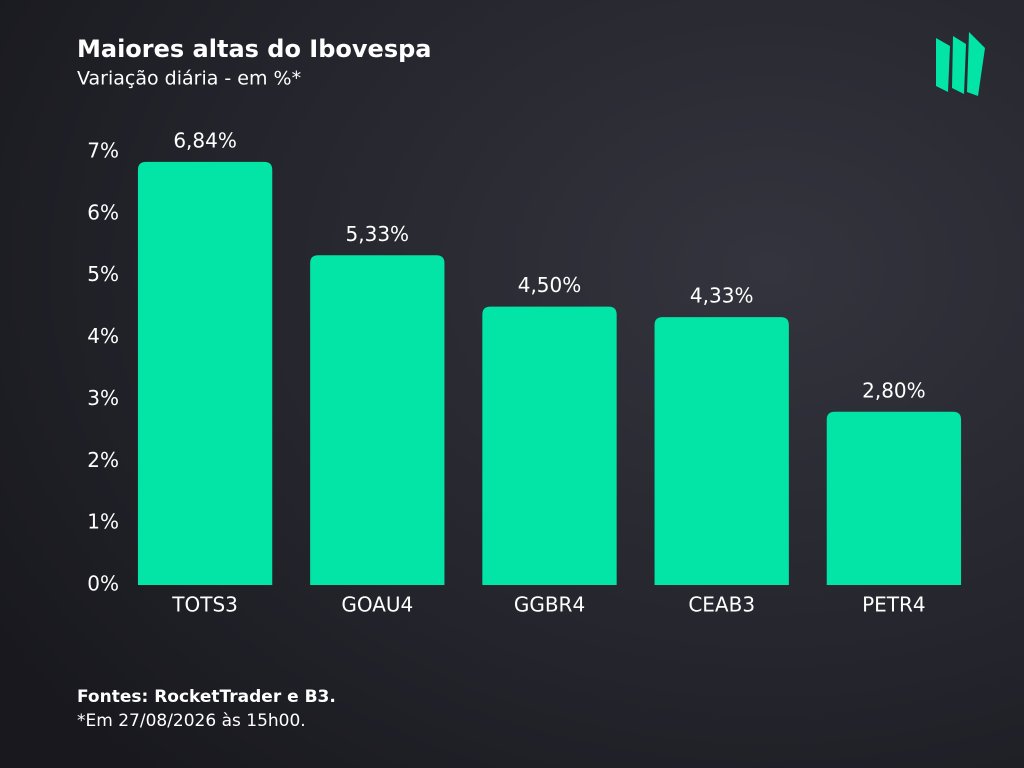  Describe the element at coordinates (721, 605) in the screenshot. I see `x-tick-label: CEAB3` at that location.